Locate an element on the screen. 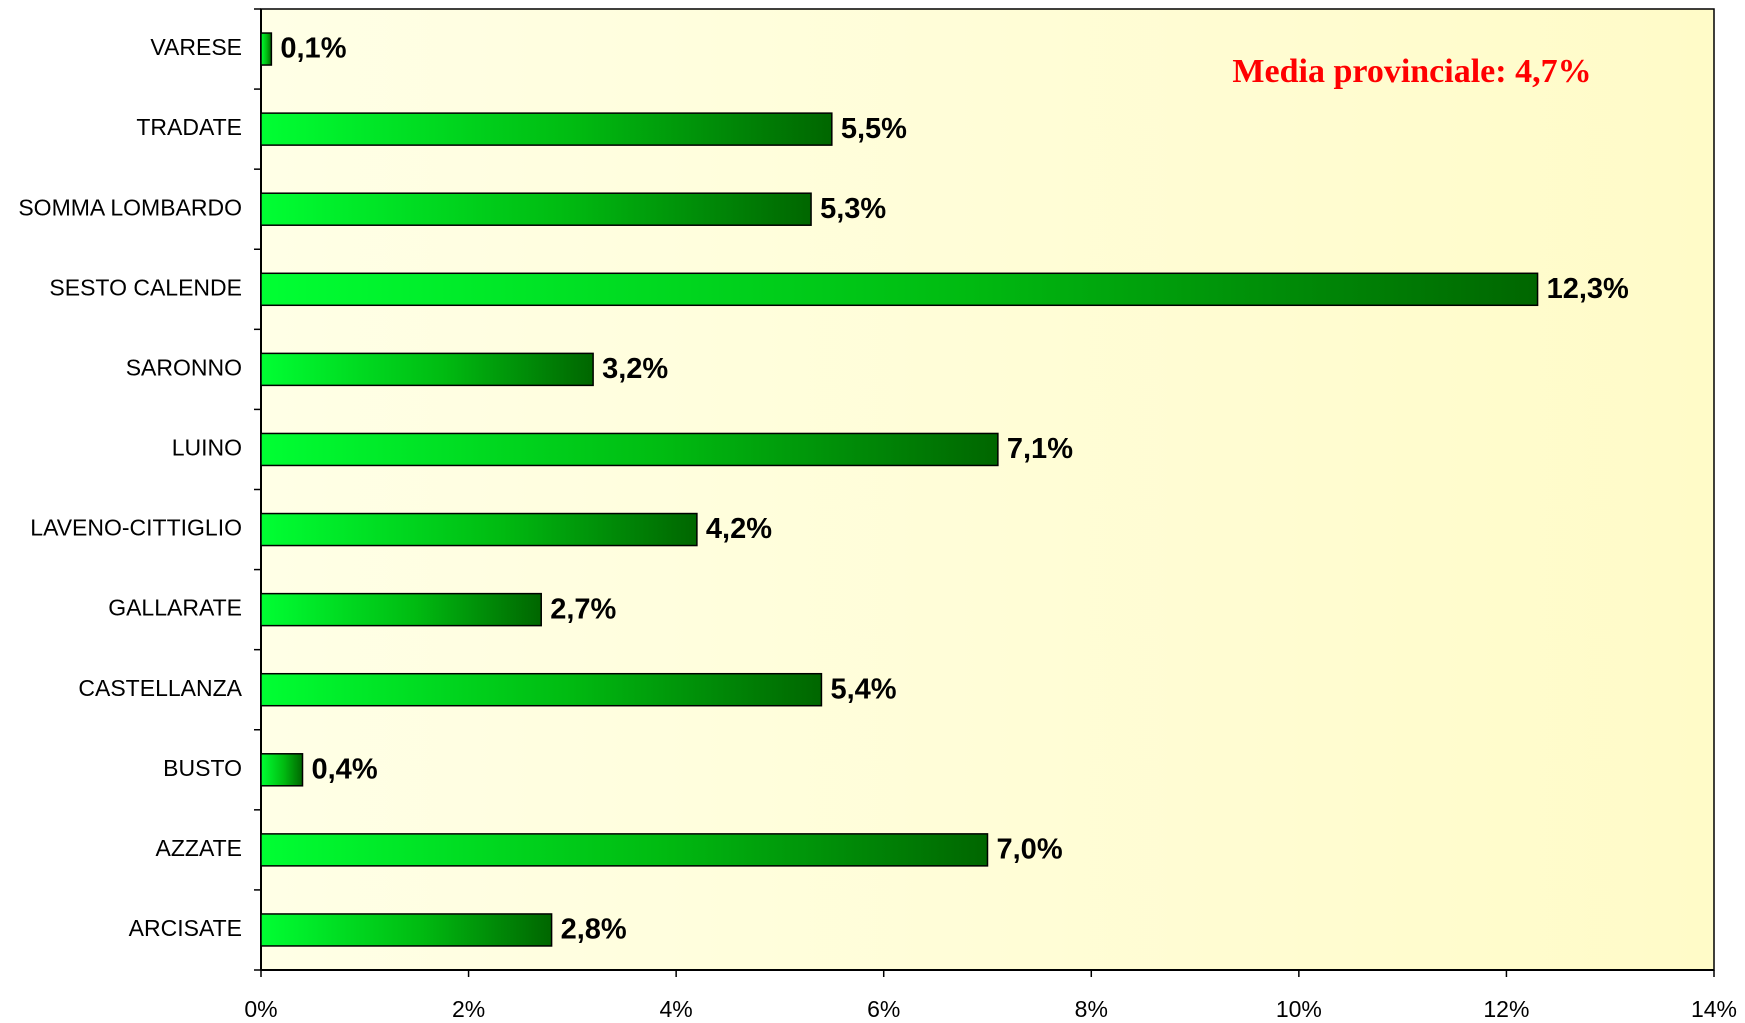  value-label: 0,1% is located at coordinates (313, 49).